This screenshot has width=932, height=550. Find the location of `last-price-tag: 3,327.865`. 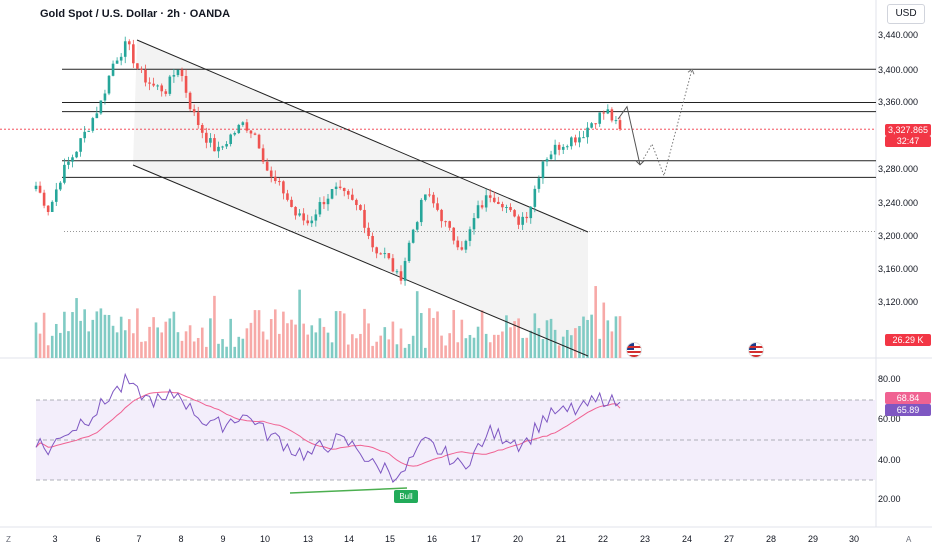

last-price-tag: 3,327.865 is located at coordinates (908, 130).